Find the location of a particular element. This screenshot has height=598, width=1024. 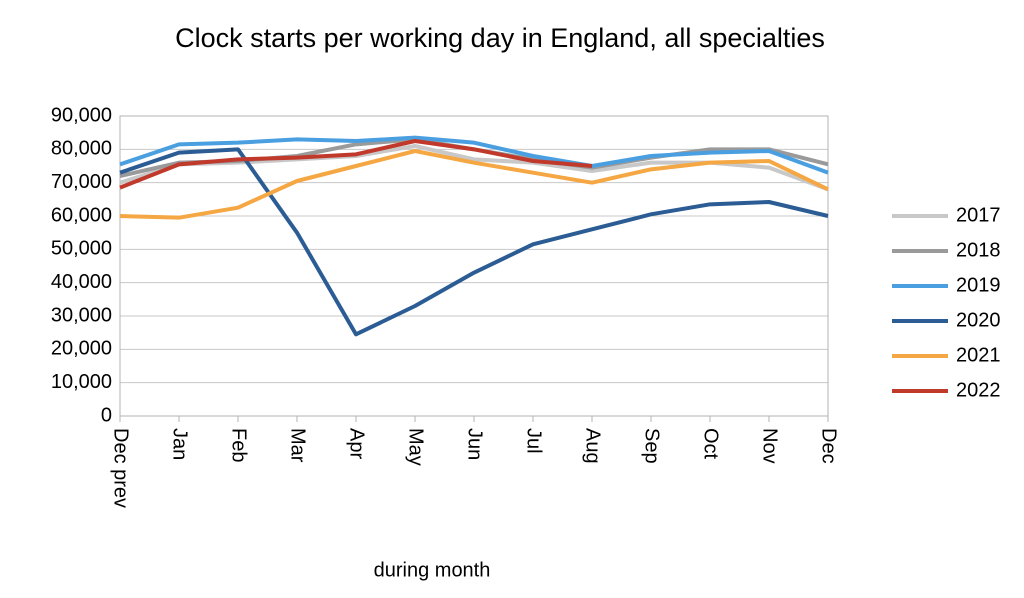

x-axis-label: during month is located at coordinates (432, 570).